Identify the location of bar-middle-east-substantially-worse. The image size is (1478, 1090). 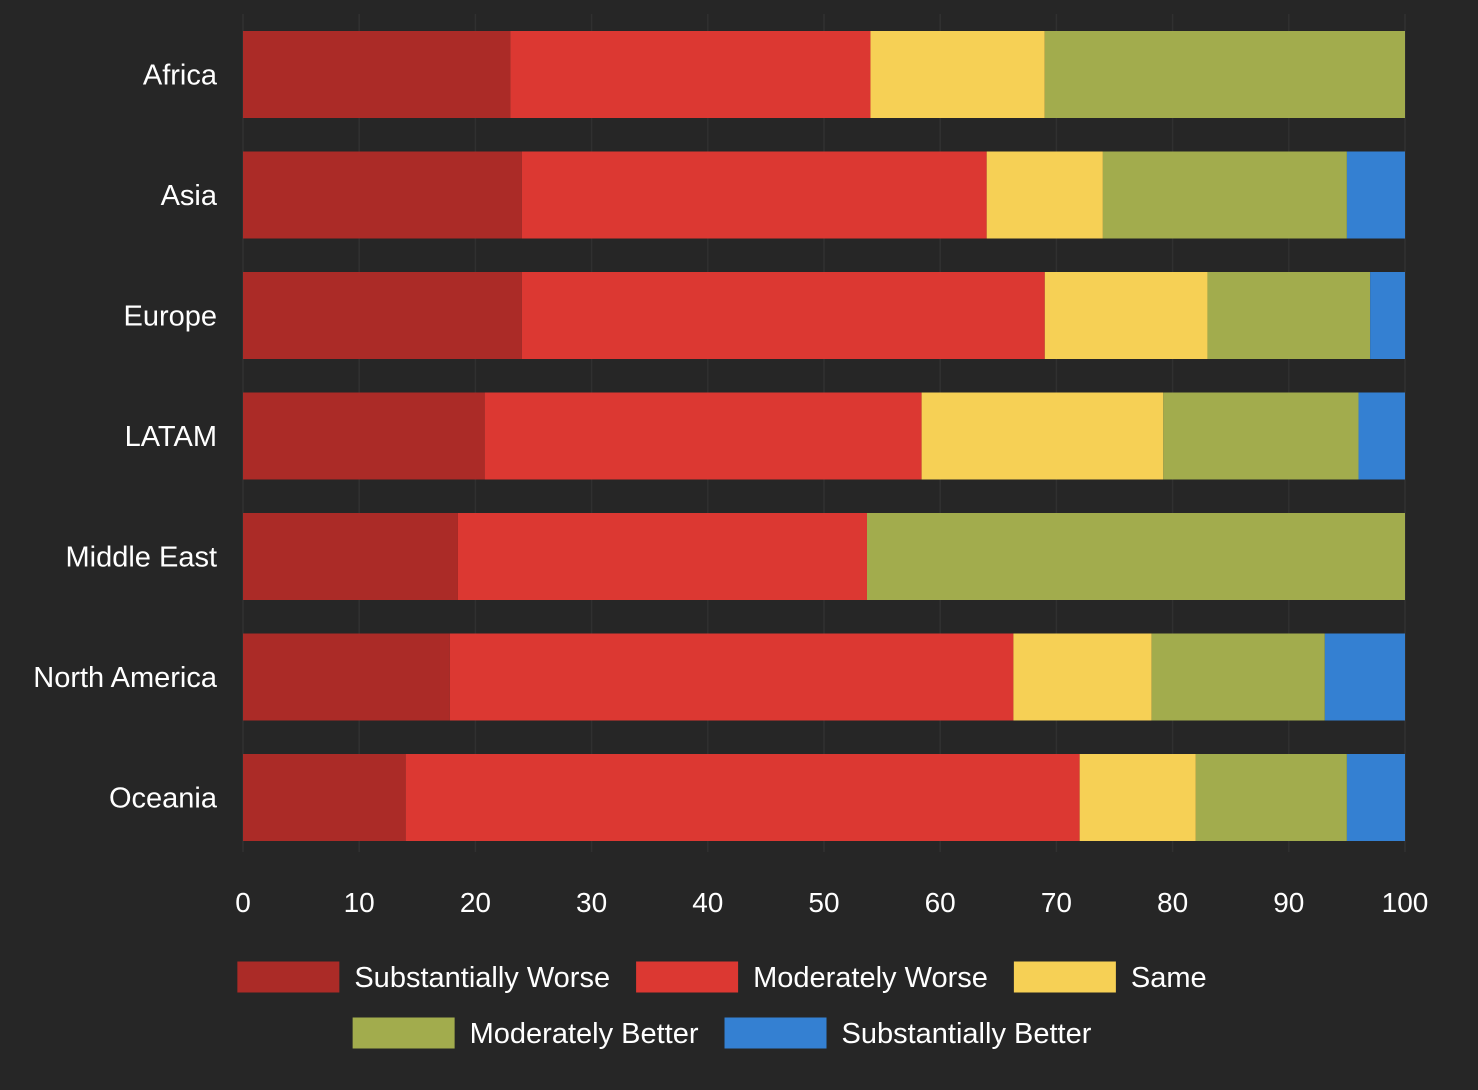
(350, 556).